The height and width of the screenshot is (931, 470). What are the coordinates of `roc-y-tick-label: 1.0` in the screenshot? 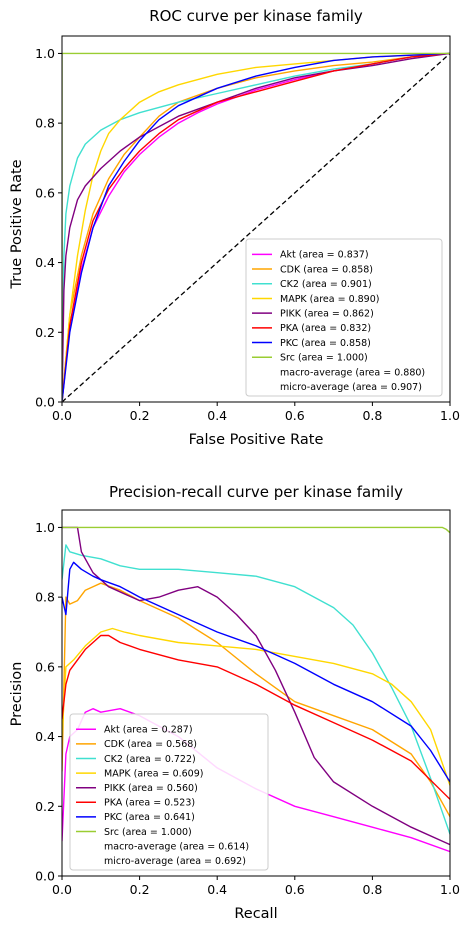 It's located at (45, 53).